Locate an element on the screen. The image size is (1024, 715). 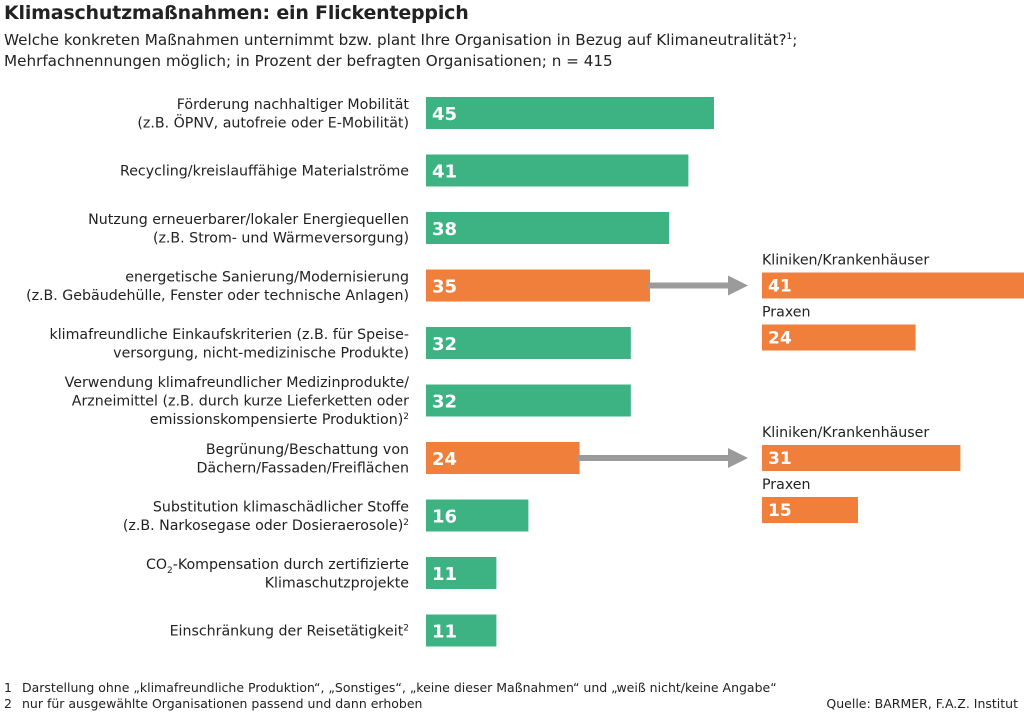
subtitle-footnote-marker: 1 is located at coordinates (789, 37).